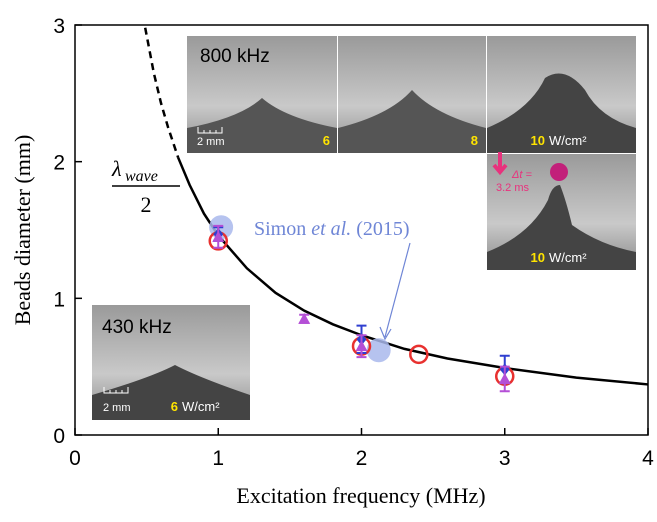 The image size is (657, 522). Describe the element at coordinates (380, 229) in the screenshot. I see `annotation-text: (2015)` at that location.